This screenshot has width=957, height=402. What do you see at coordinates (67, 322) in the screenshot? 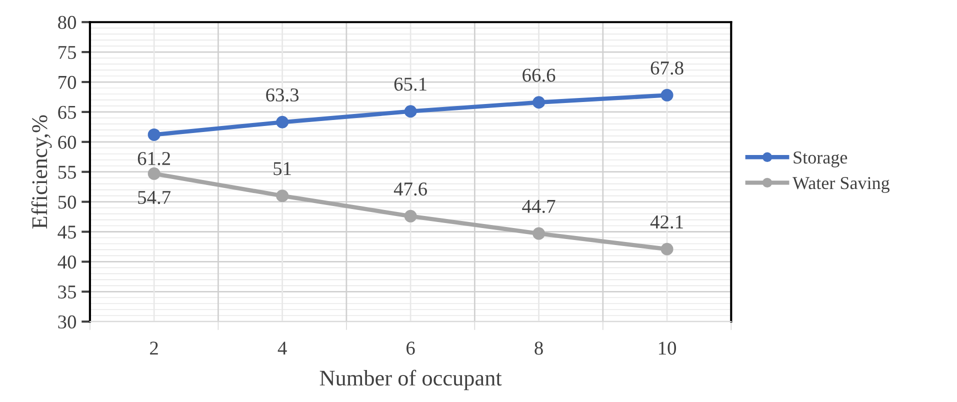
I see `y-tick-label: 30` at bounding box center [67, 322].